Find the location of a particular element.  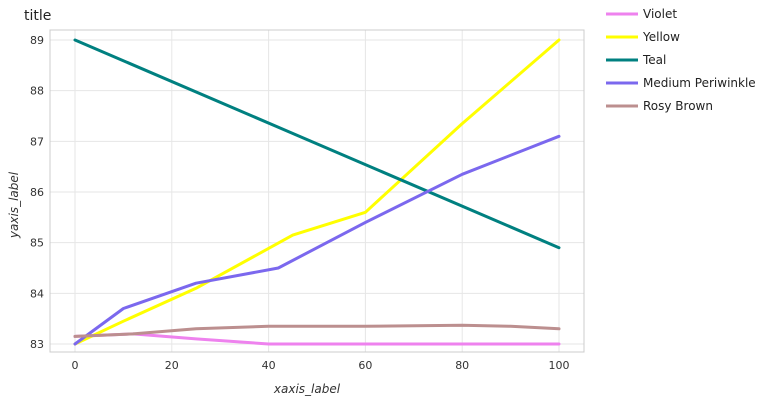

legend-label-medium-periwinkle: Medium Periwinkle is located at coordinates (699, 83).